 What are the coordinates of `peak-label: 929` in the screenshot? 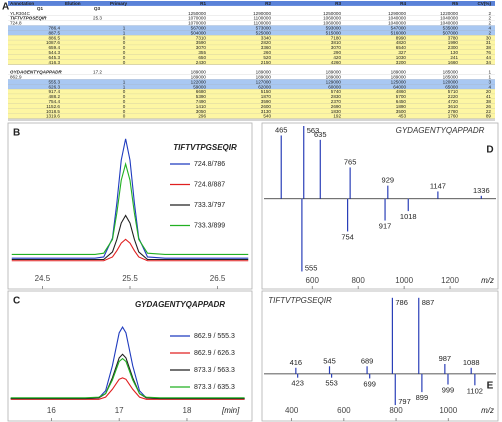 It's located at (388, 180).